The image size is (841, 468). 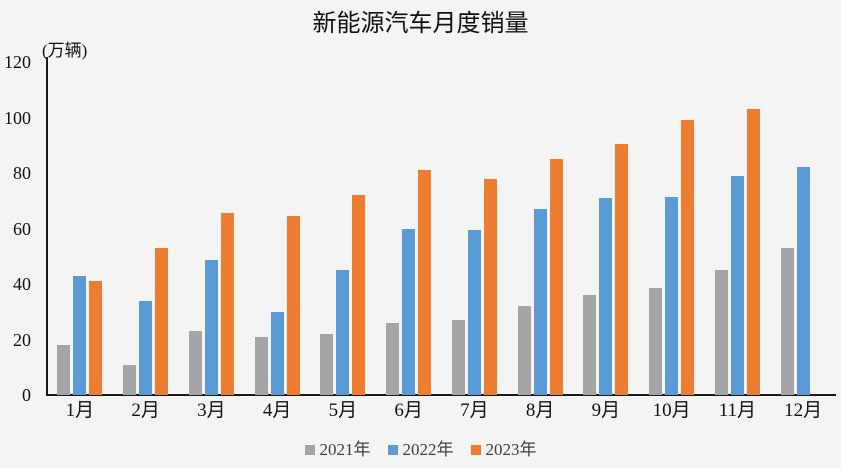 I want to click on bar-2022年-4月, so click(x=277, y=353).